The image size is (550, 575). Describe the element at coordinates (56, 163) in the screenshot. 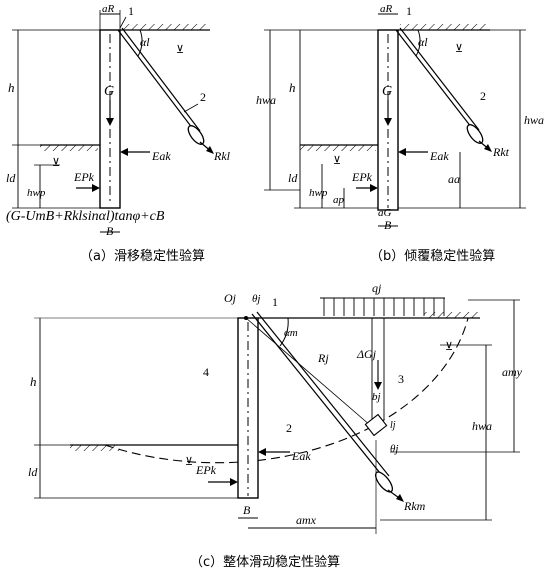

I see `water-symbol-a2: ⊻` at that location.